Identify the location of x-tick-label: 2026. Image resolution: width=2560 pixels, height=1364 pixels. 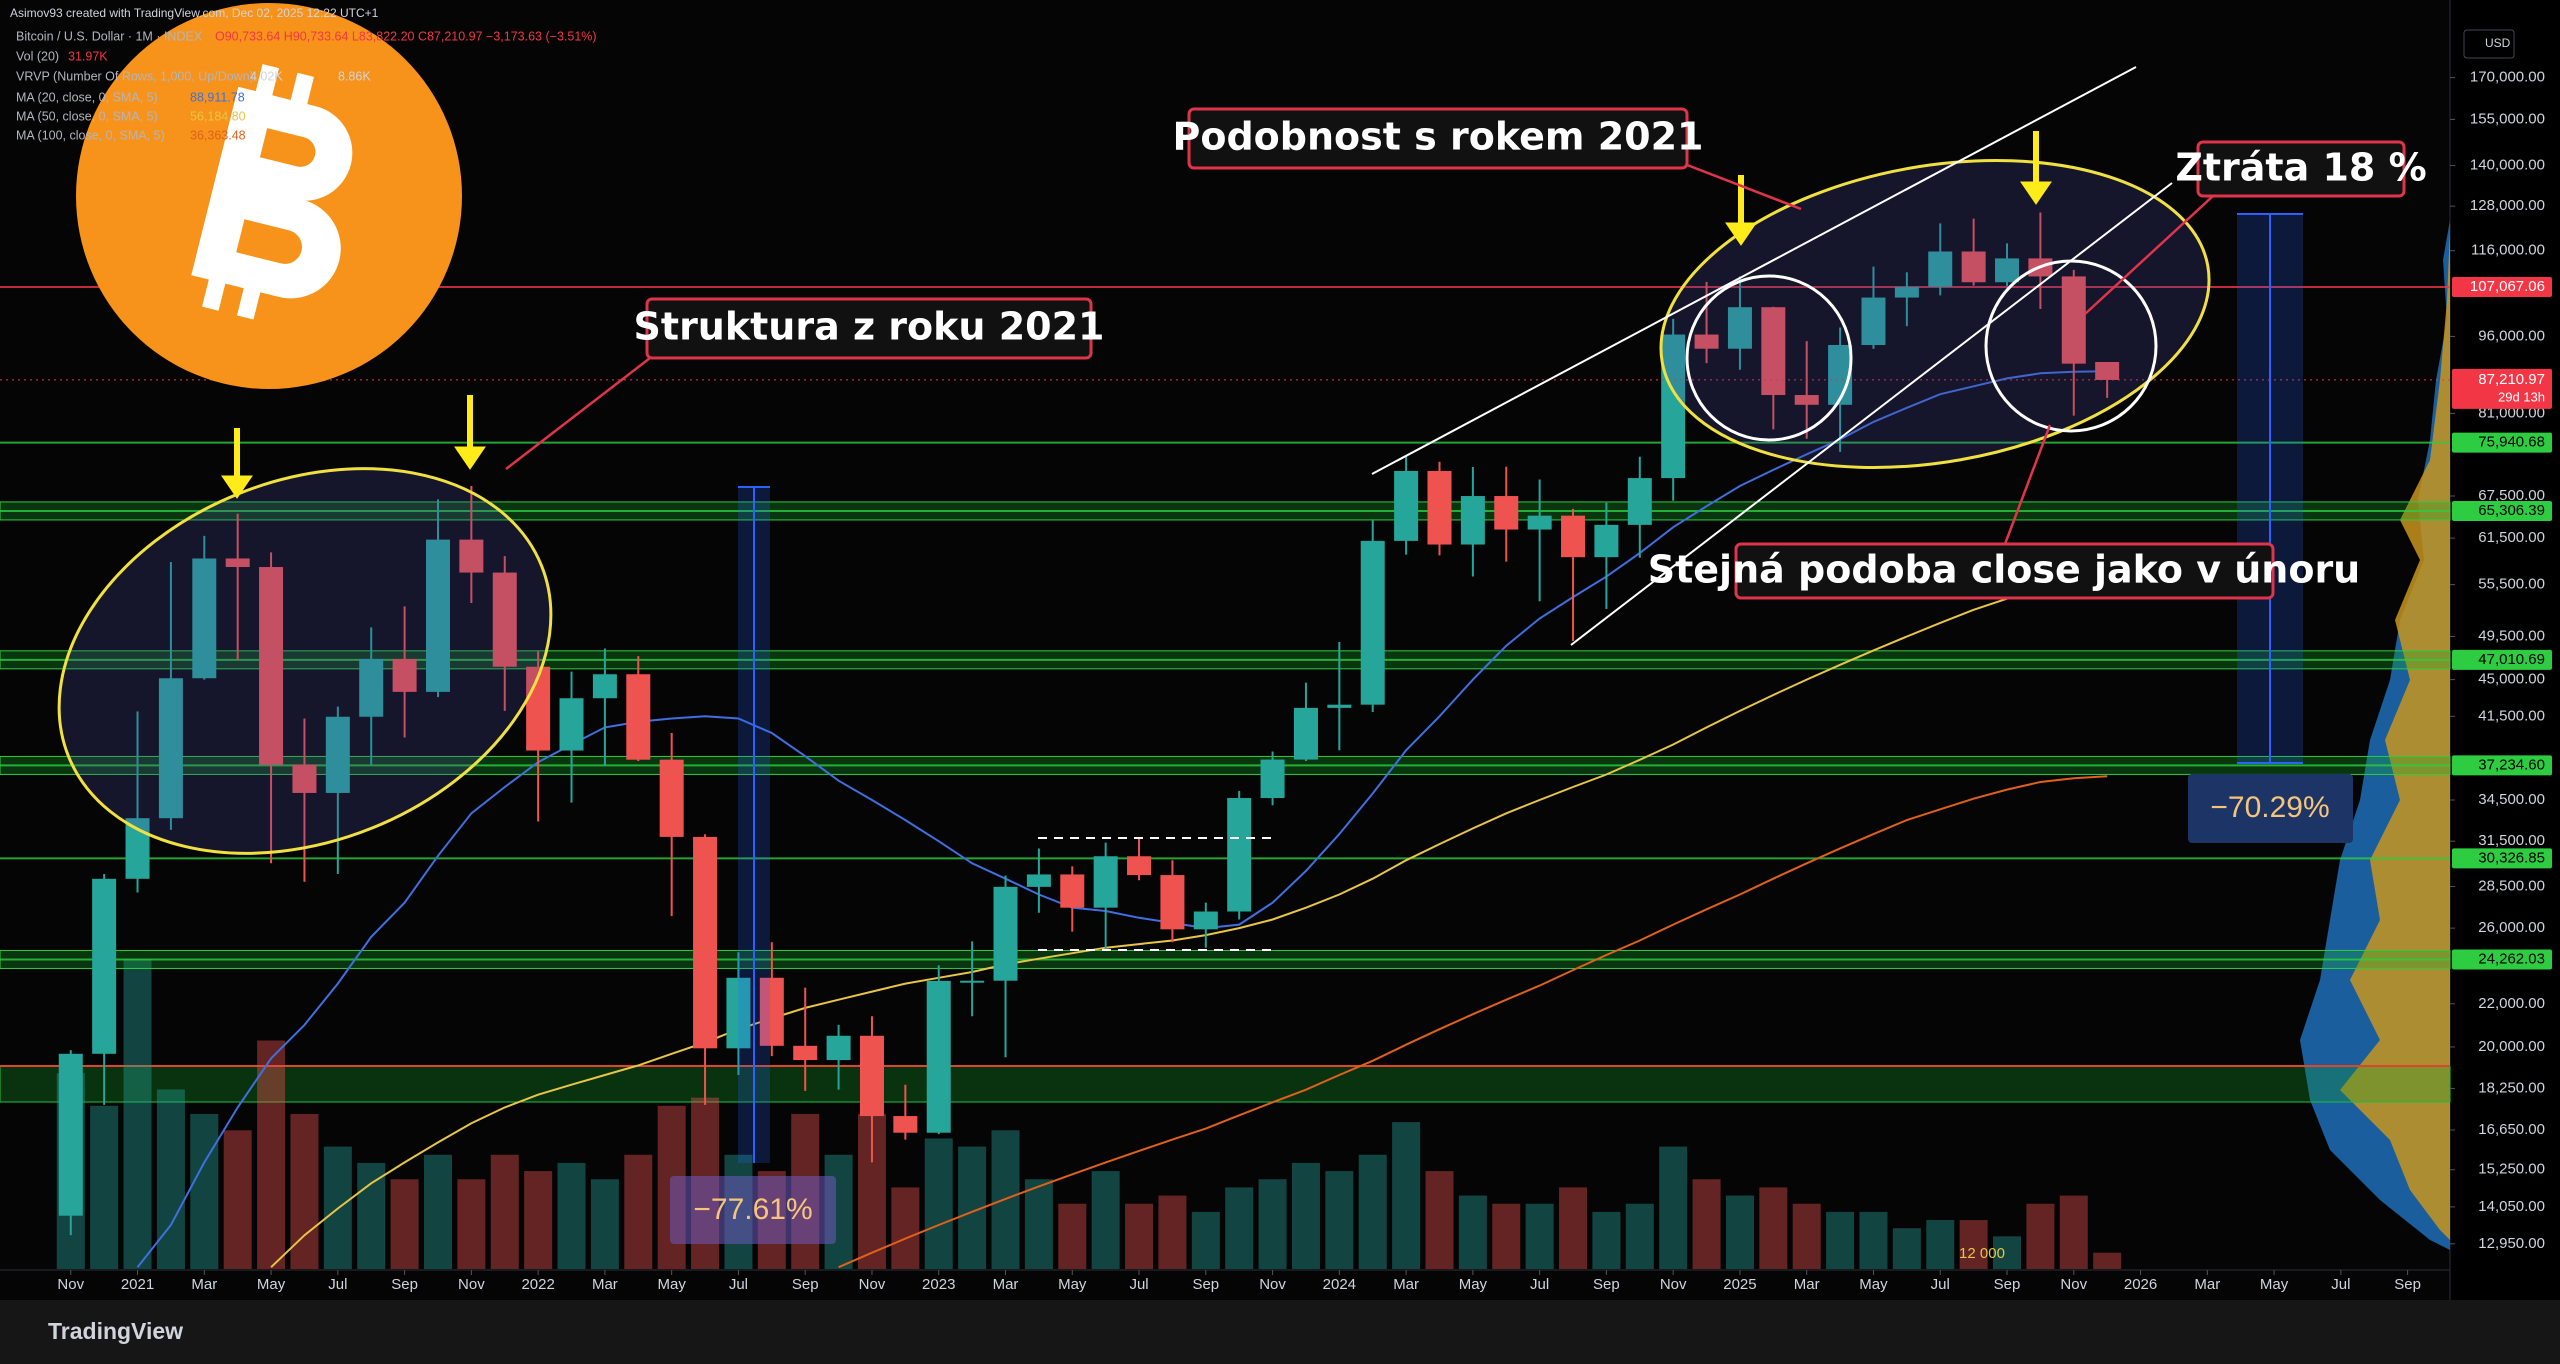
(2140, 1284).